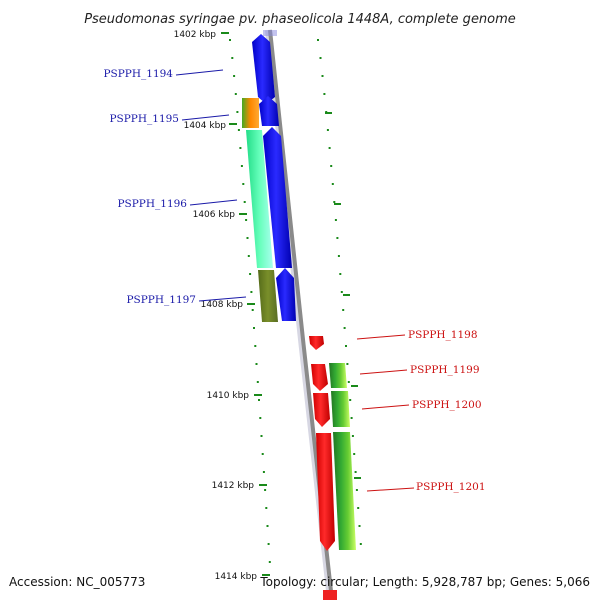 The height and width of the screenshot is (600, 600). I want to click on scale-label-1412: 1412 kbp, so click(233, 486).